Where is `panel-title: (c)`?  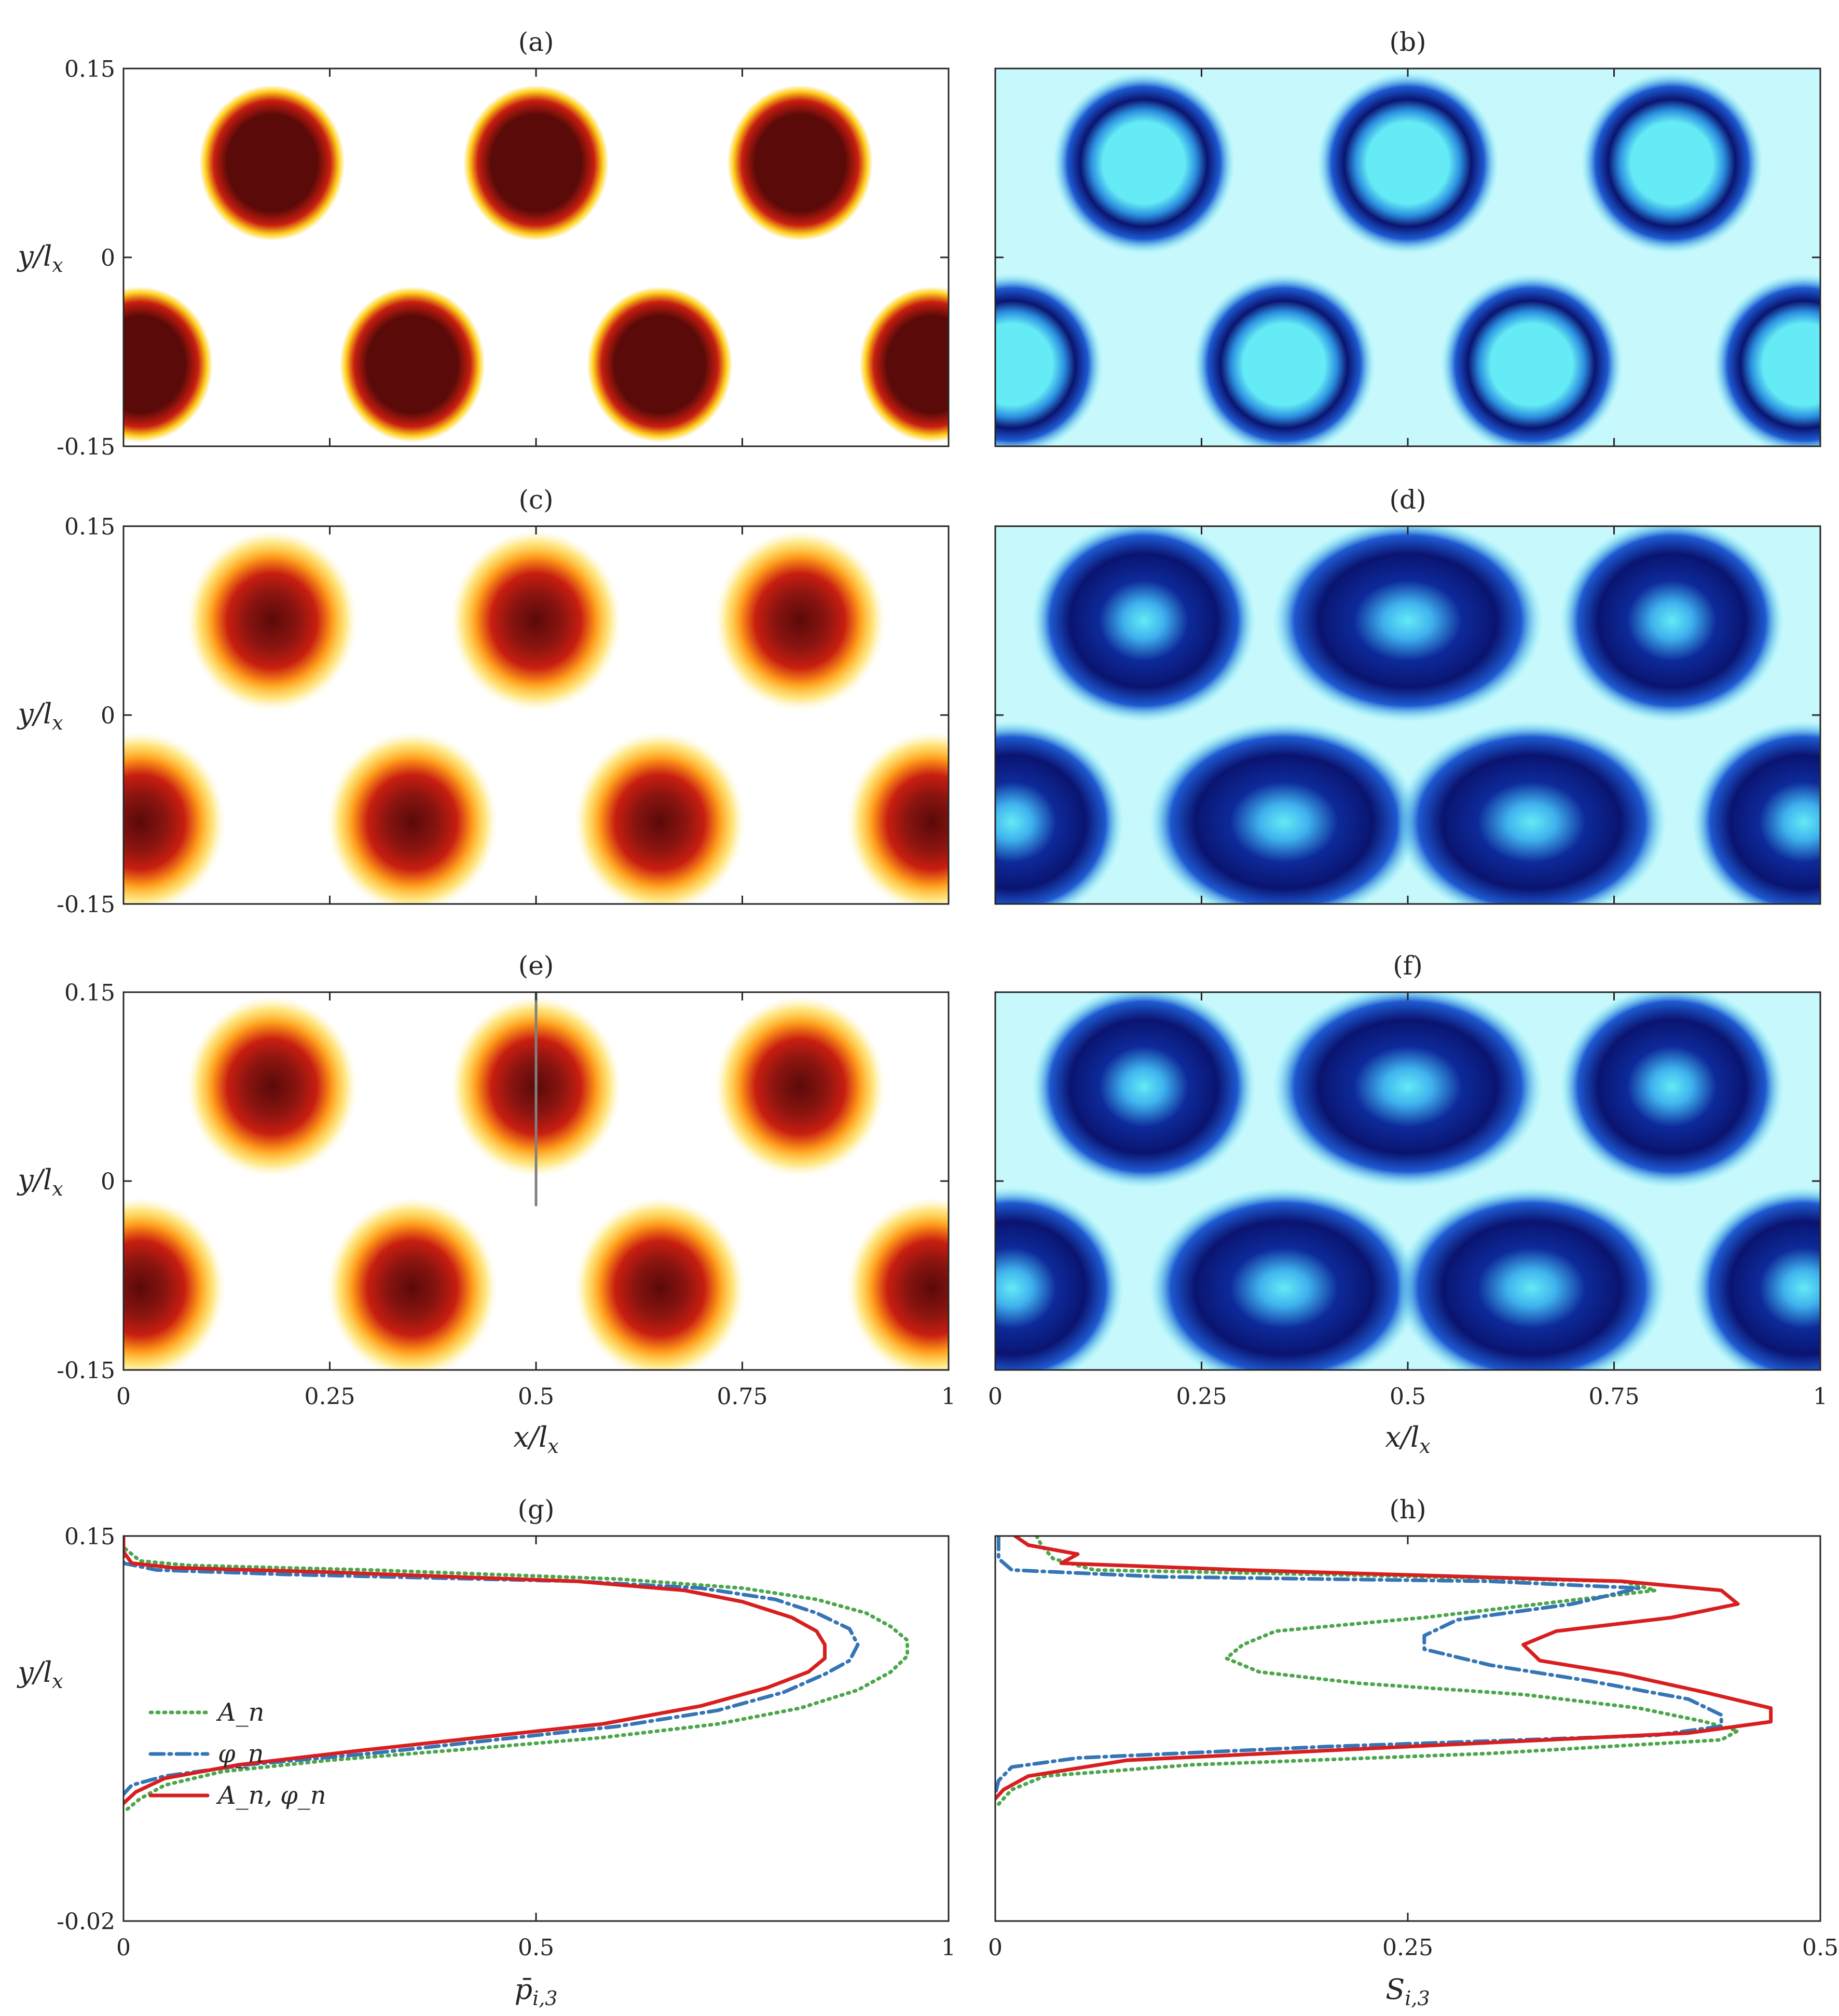
panel-title: (c) is located at coordinates (535, 500).